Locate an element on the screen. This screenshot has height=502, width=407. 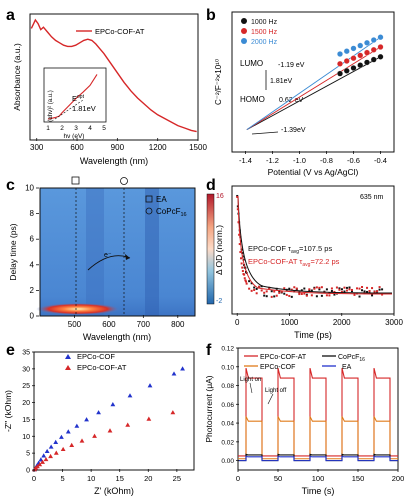
panel-f-legend-cof: EPCo-COF is located at coordinates (277, 367).